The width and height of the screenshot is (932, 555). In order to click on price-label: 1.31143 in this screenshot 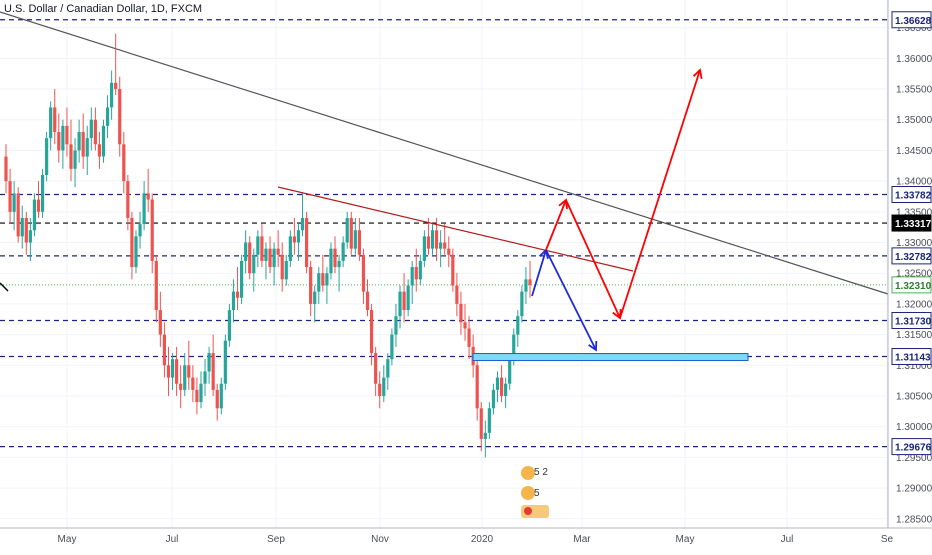, I will do `click(911, 357)`.